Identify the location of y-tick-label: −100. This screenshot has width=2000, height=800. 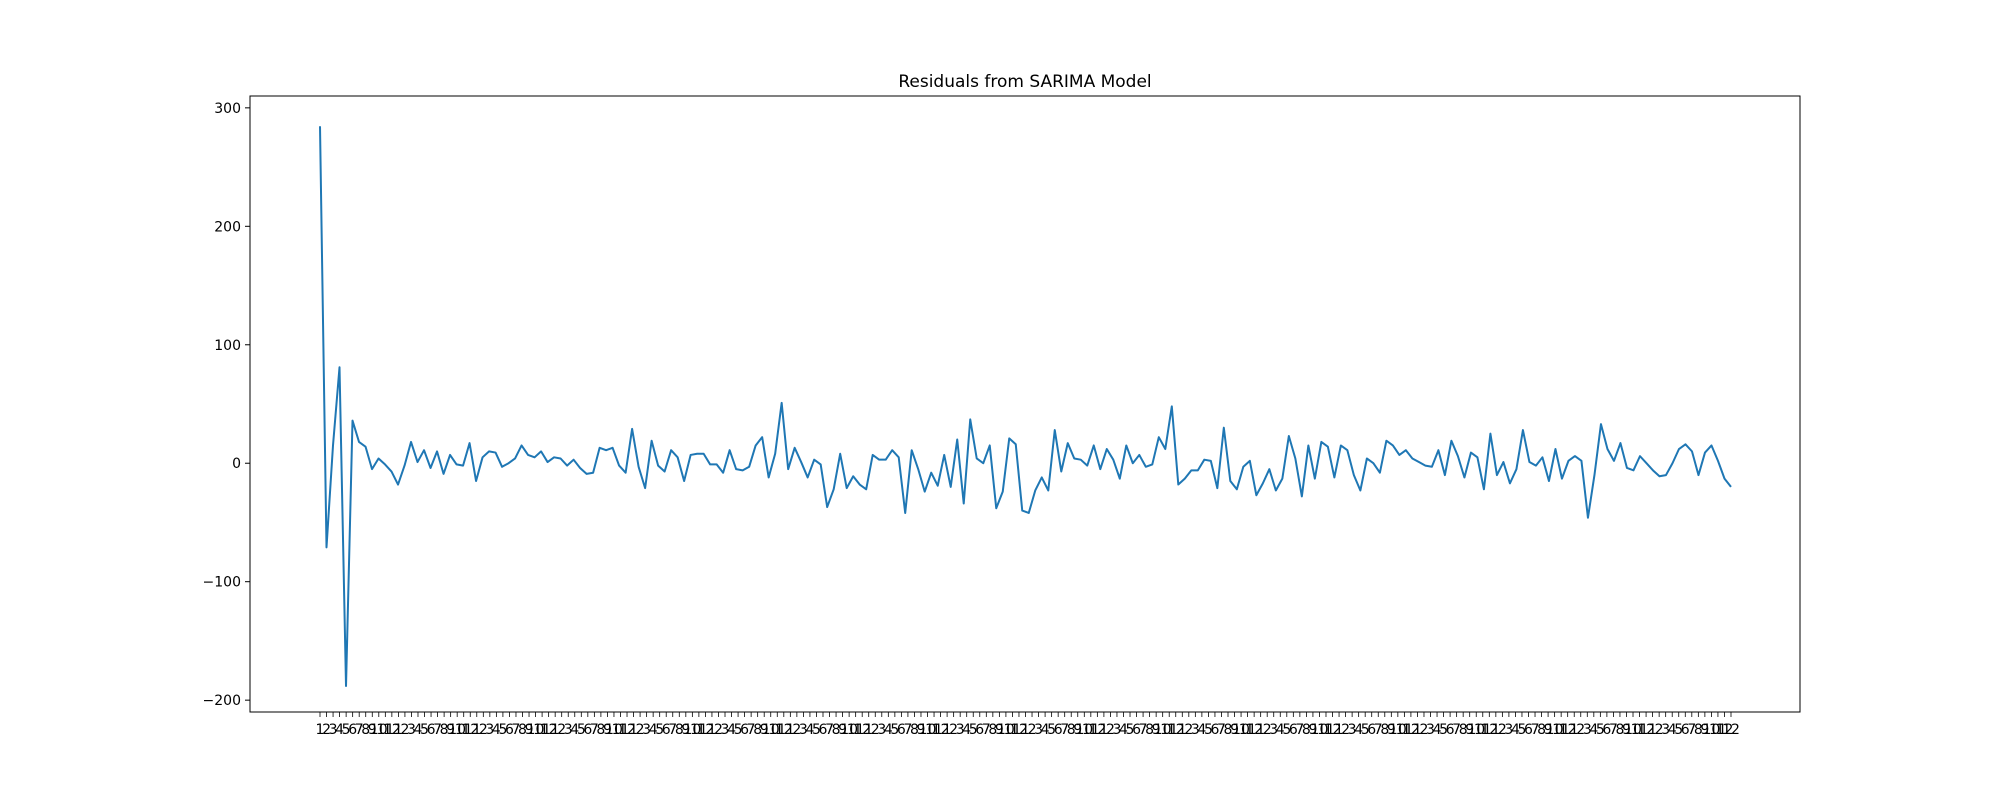
(222, 583).